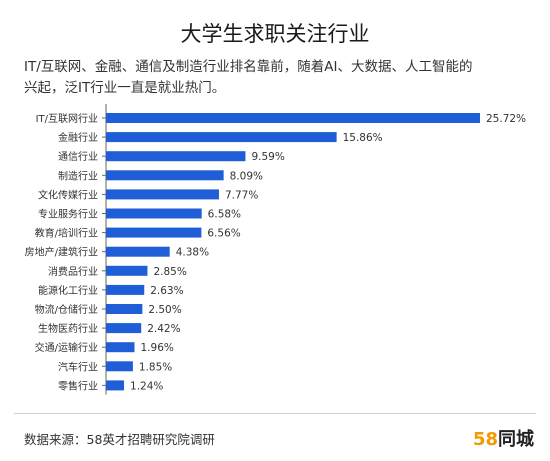 The image size is (550, 461). What do you see at coordinates (61, 252) in the screenshot?
I see `category-label: 房地产/建筑行业` at bounding box center [61, 252].